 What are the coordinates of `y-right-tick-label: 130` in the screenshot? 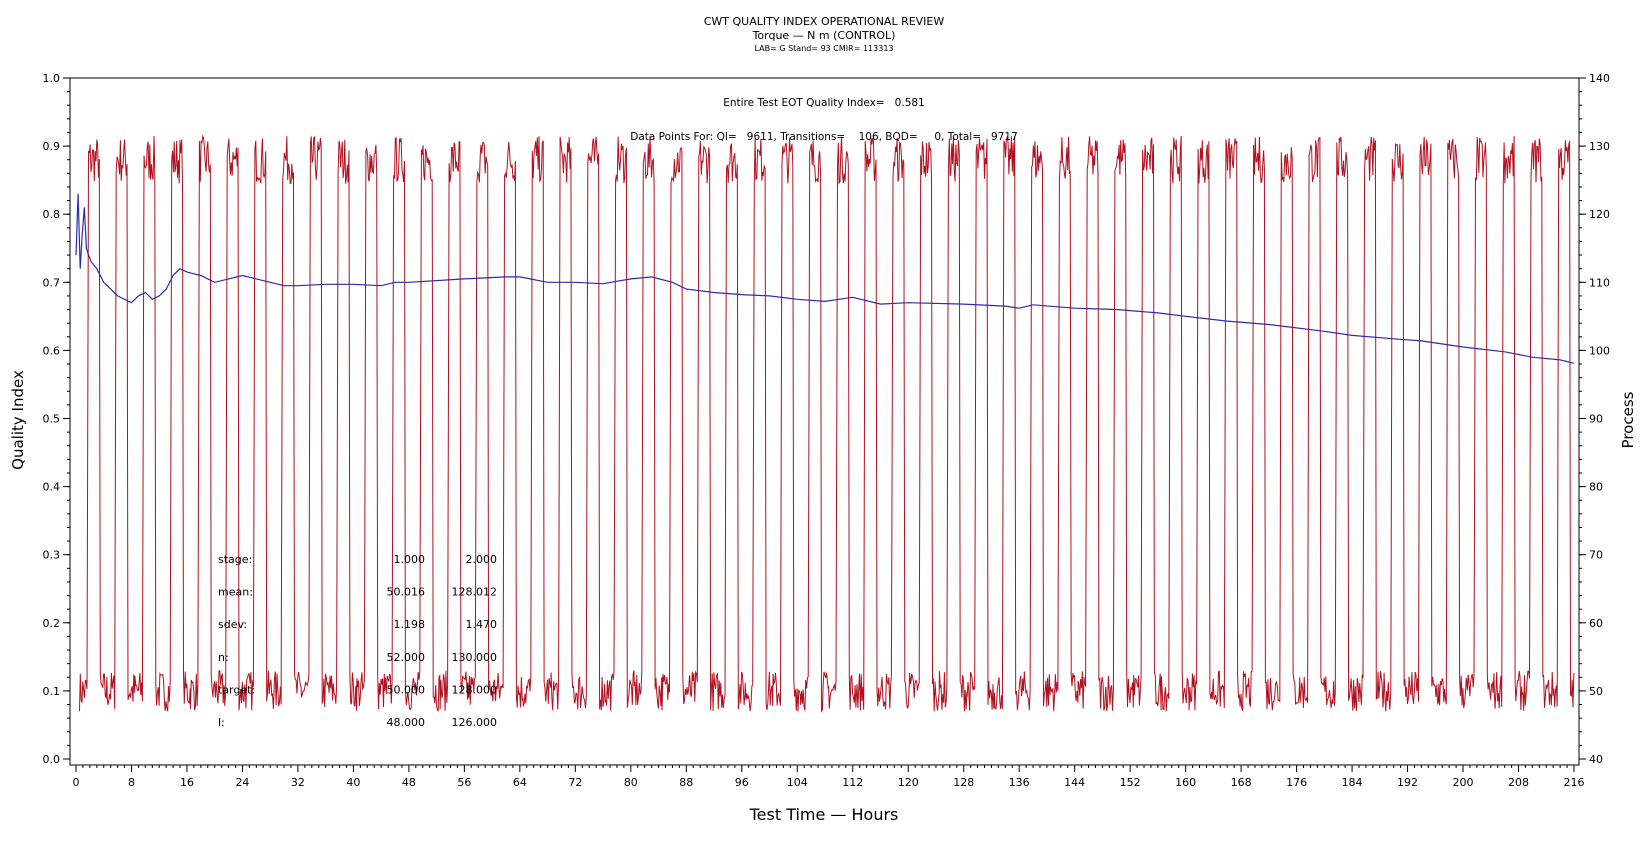 It's located at (1599, 146).